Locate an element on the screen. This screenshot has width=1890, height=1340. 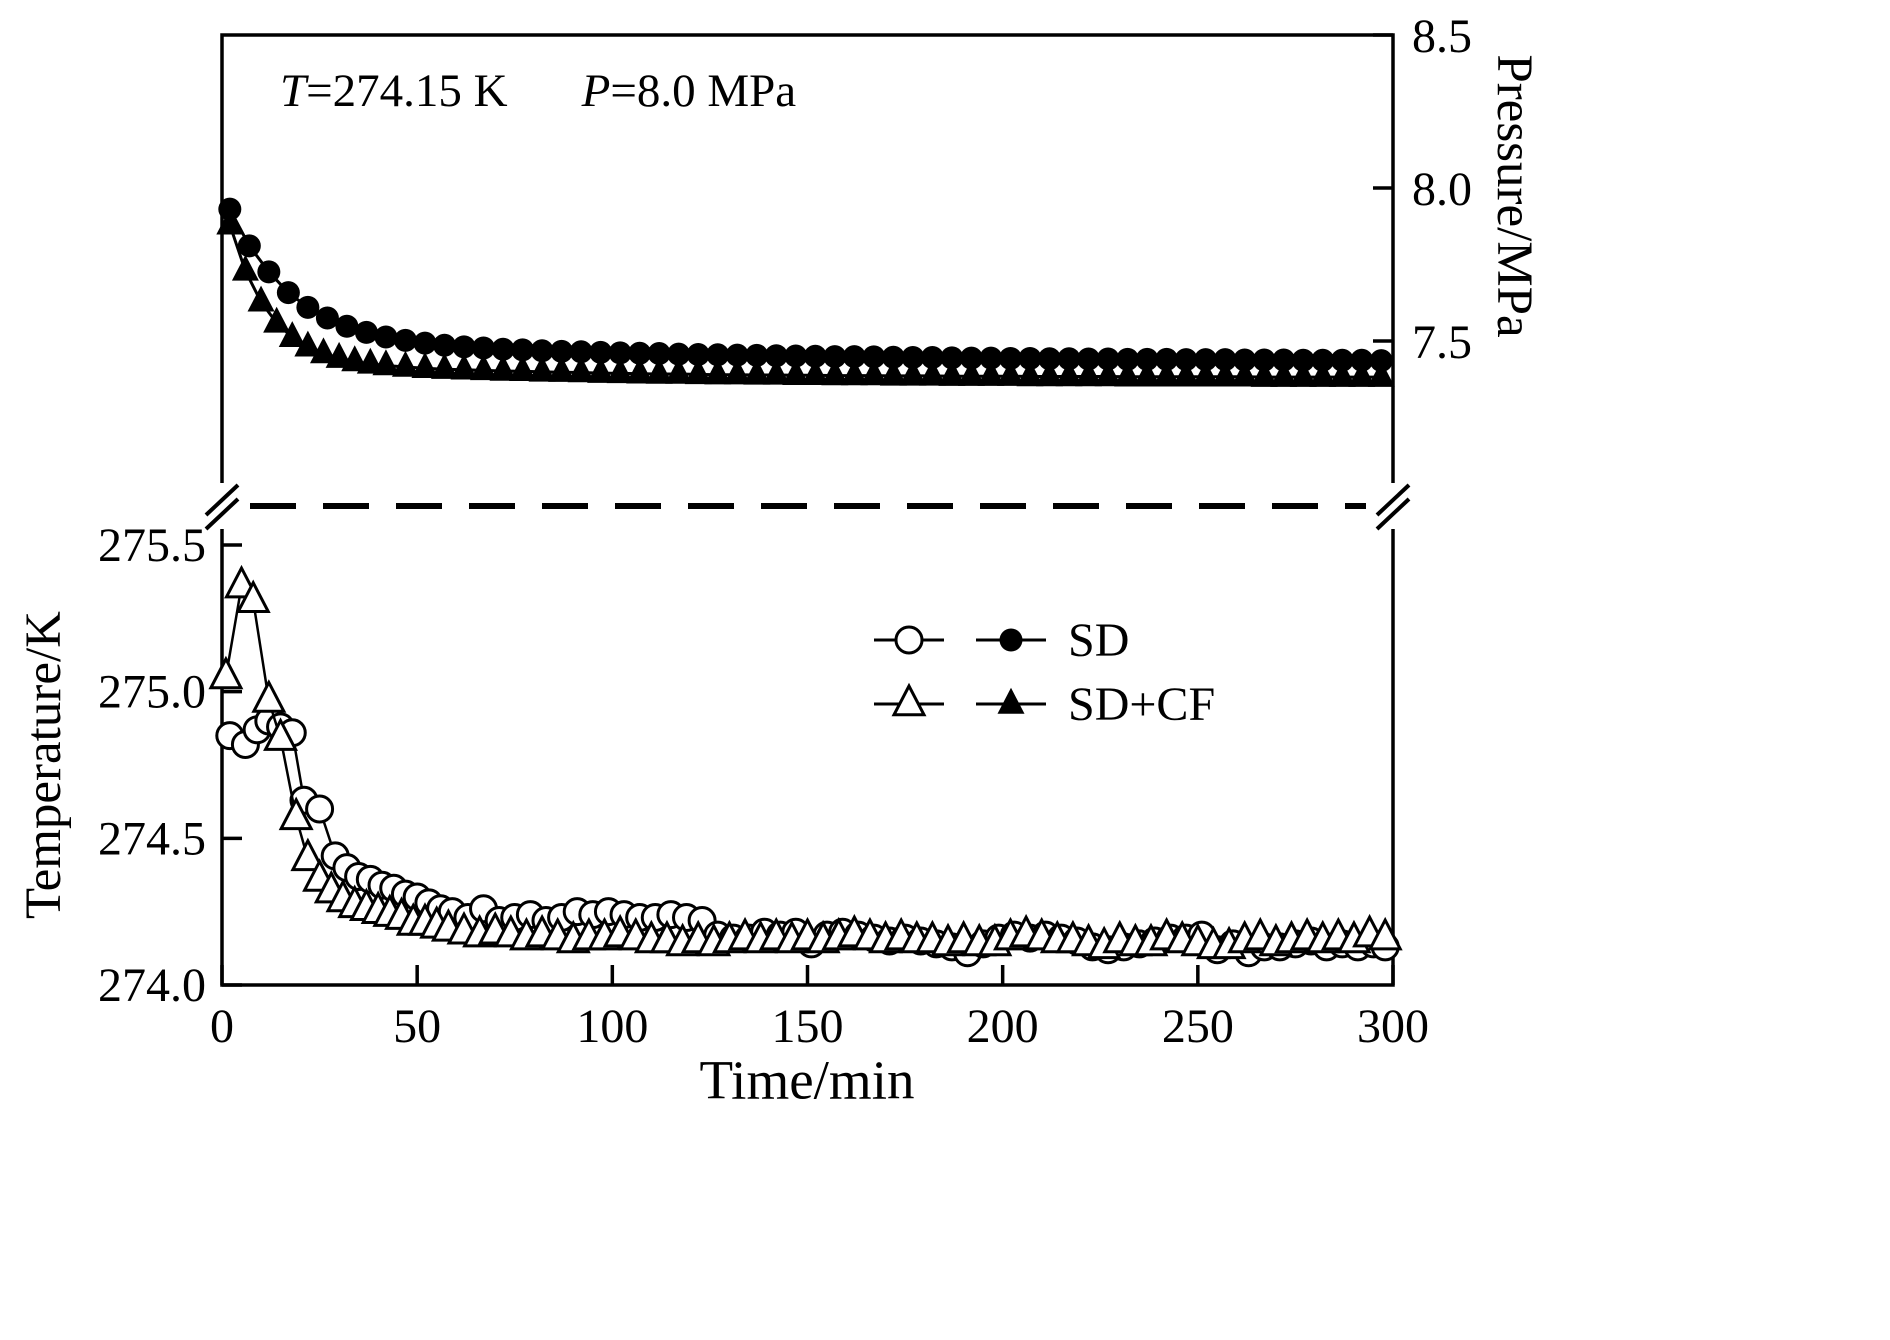
pressure-tick-label: 7.5 is located at coordinates (1442, 342).